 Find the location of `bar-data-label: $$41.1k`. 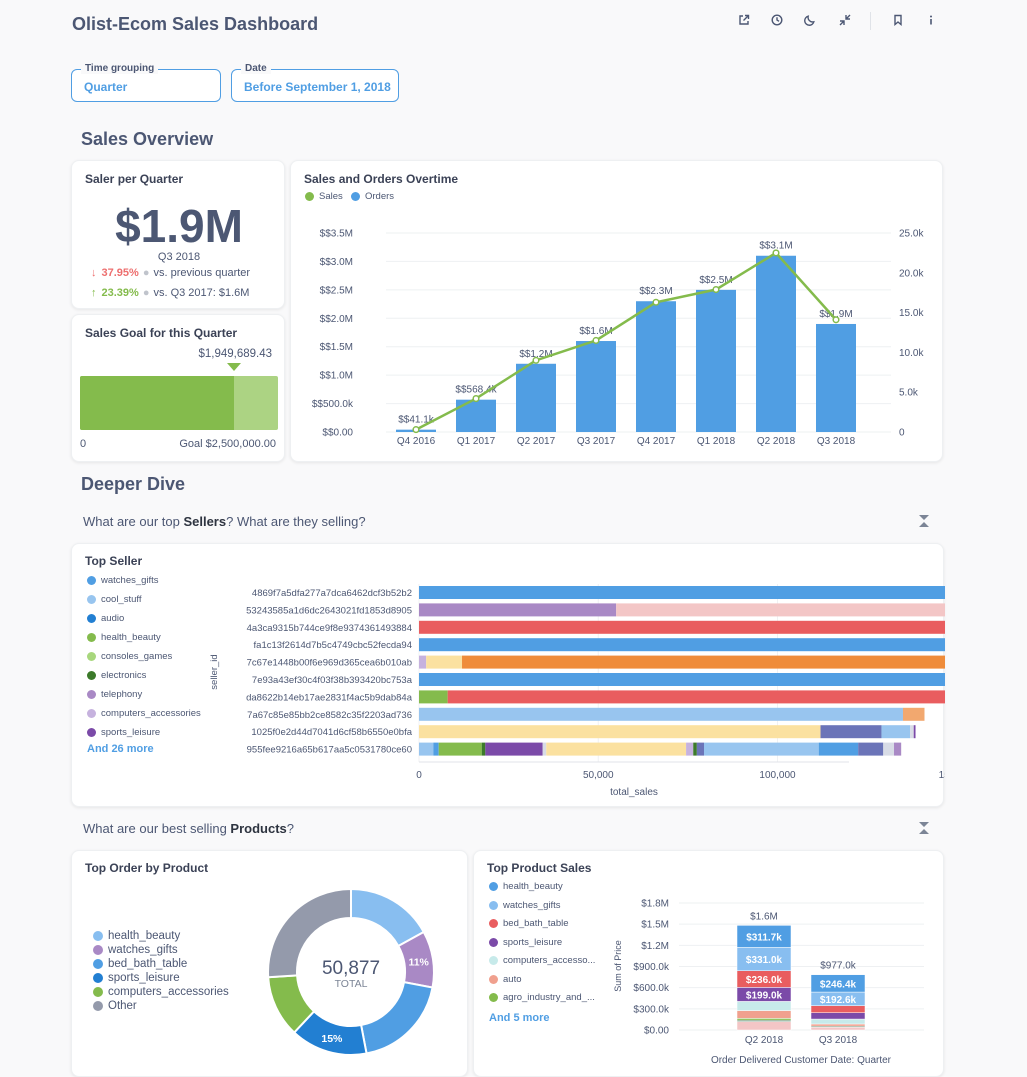

bar-data-label: $$41.1k is located at coordinates (416, 420).